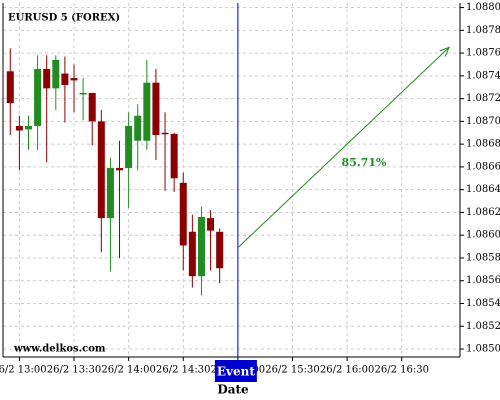 Image resolution: width=500 pixels, height=400 pixels. I want to click on x-tick-label: 26/2 13:00, so click(23, 370).